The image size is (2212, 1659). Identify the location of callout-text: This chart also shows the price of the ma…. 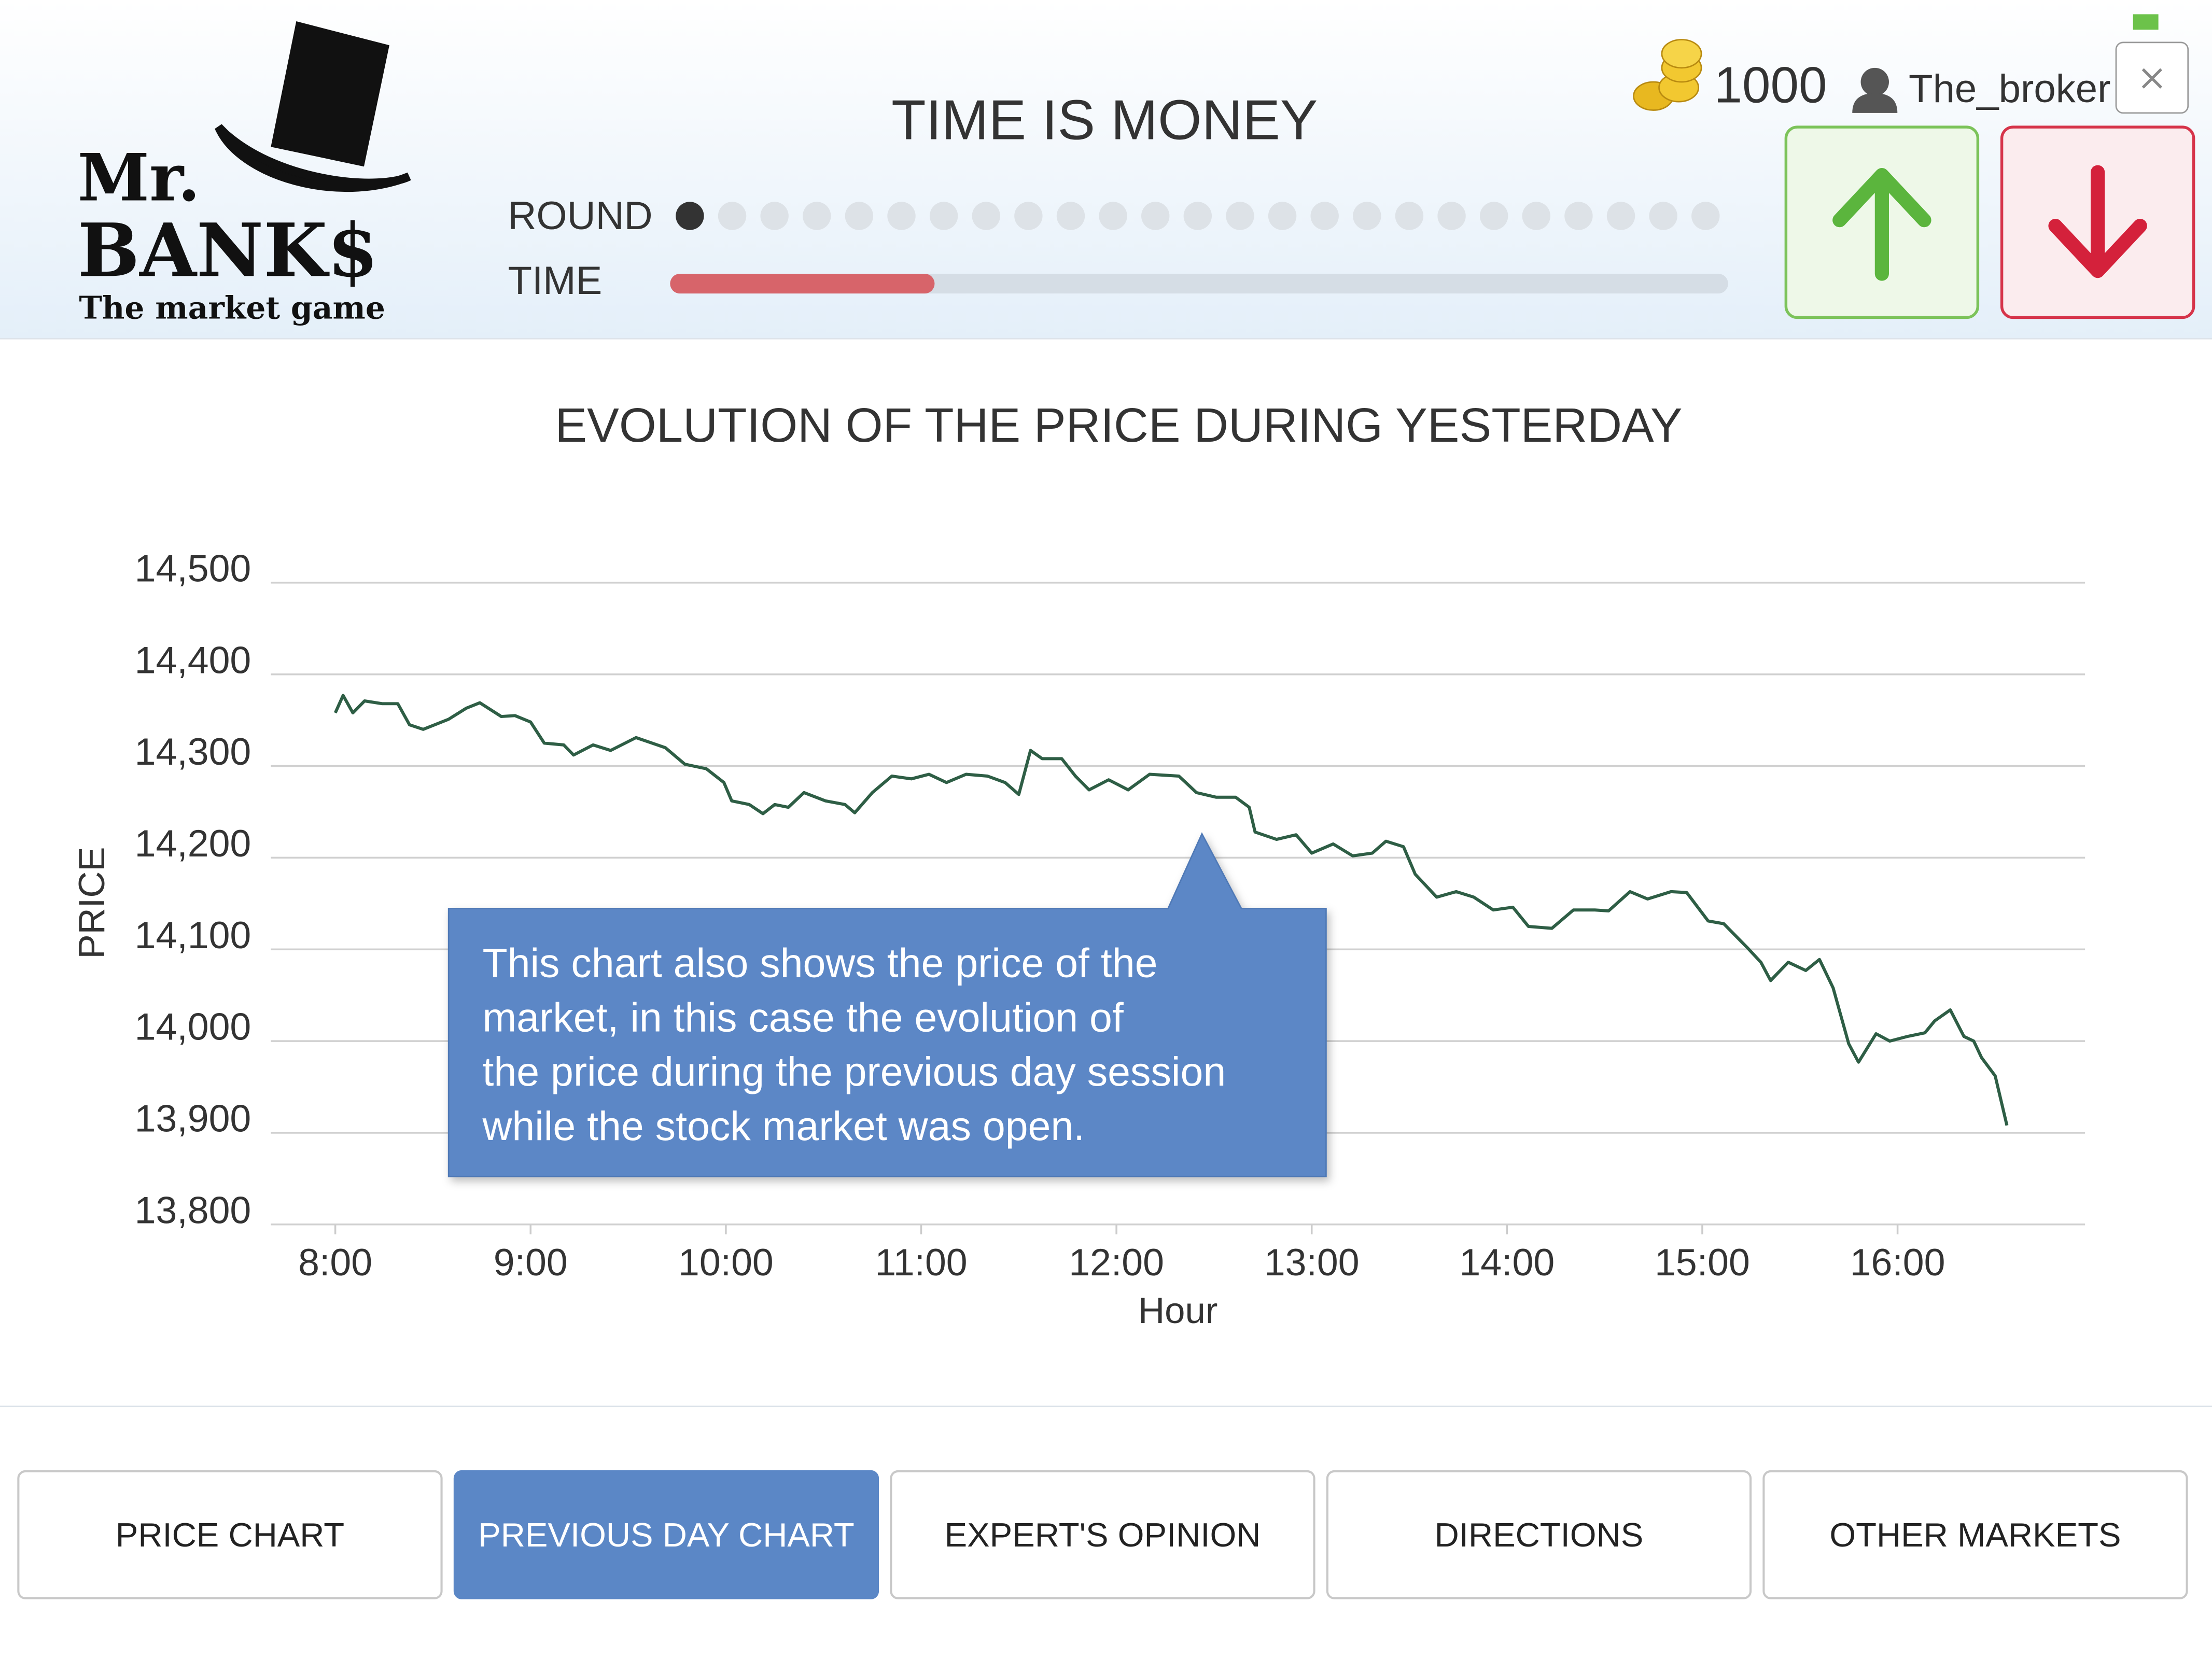
(854, 1044).